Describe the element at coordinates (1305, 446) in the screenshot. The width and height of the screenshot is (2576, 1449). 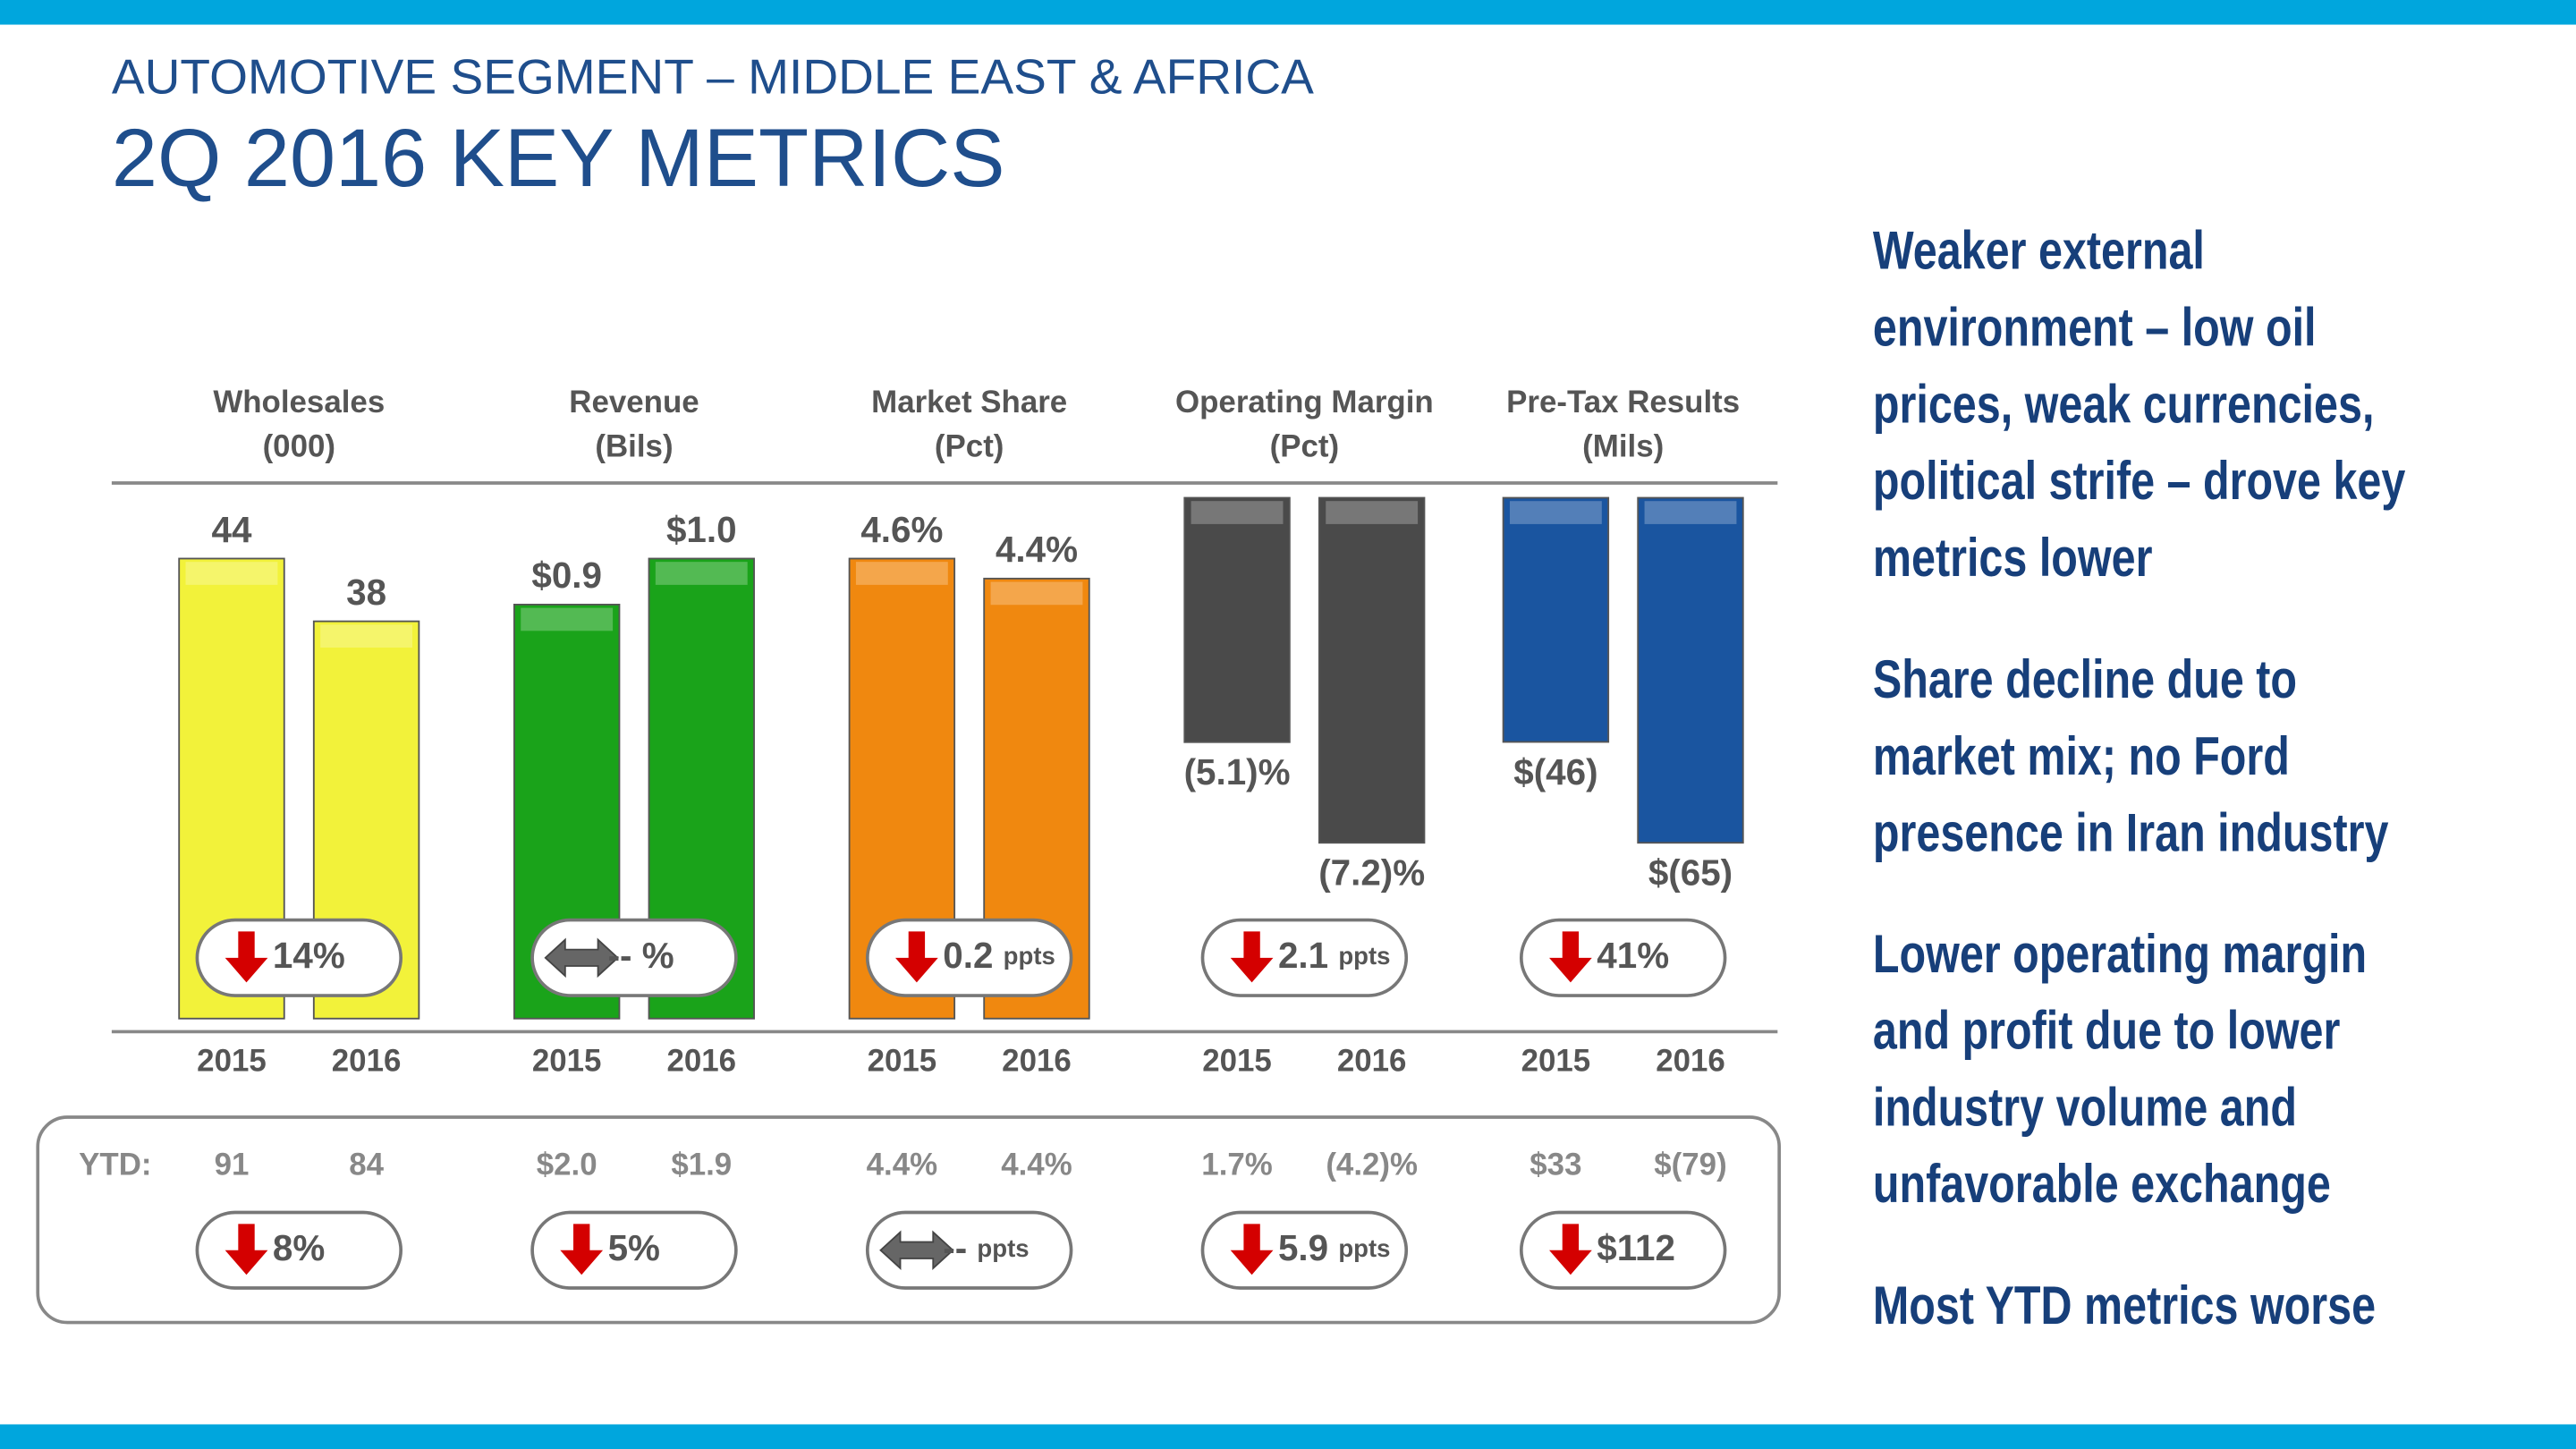
I see `chart-subtitle: (Pct)` at that location.